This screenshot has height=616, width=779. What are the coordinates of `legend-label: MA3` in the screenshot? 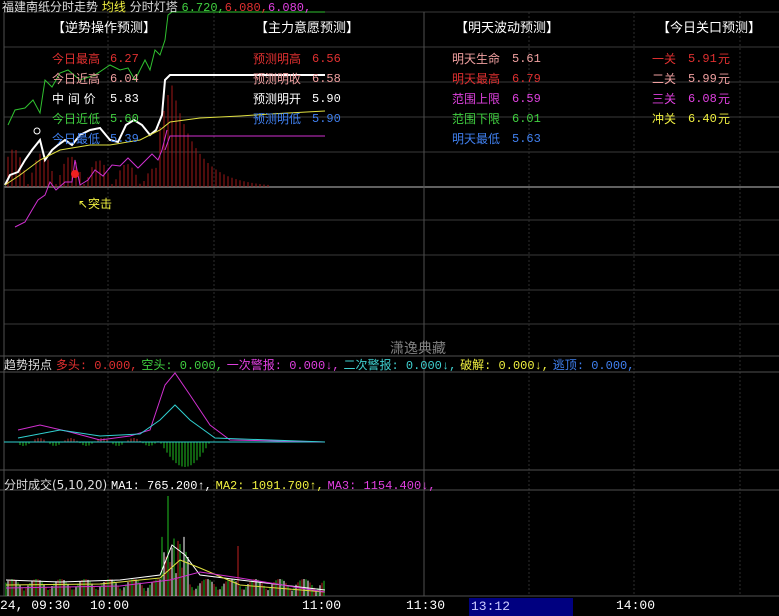 It's located at (338, 486).